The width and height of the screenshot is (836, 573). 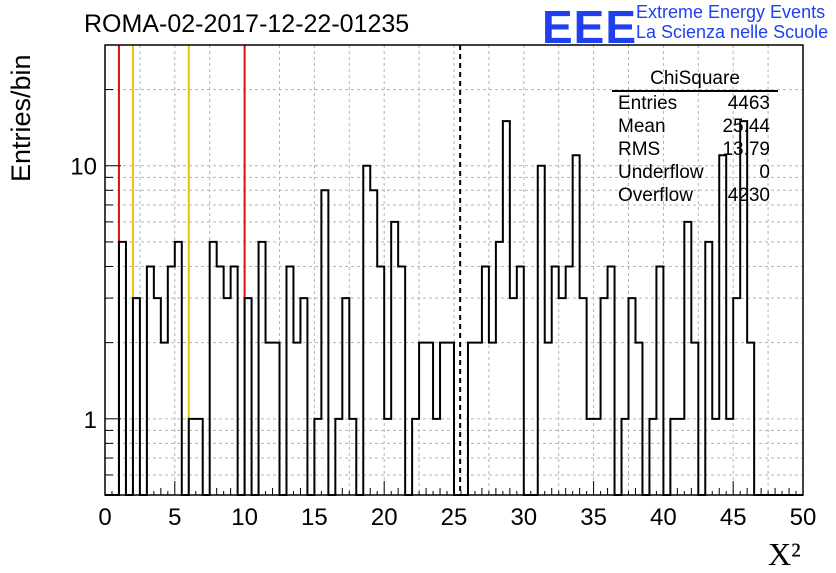 I want to click on logo-subtitle-1: Extreme Energy Events, so click(x=731, y=12).